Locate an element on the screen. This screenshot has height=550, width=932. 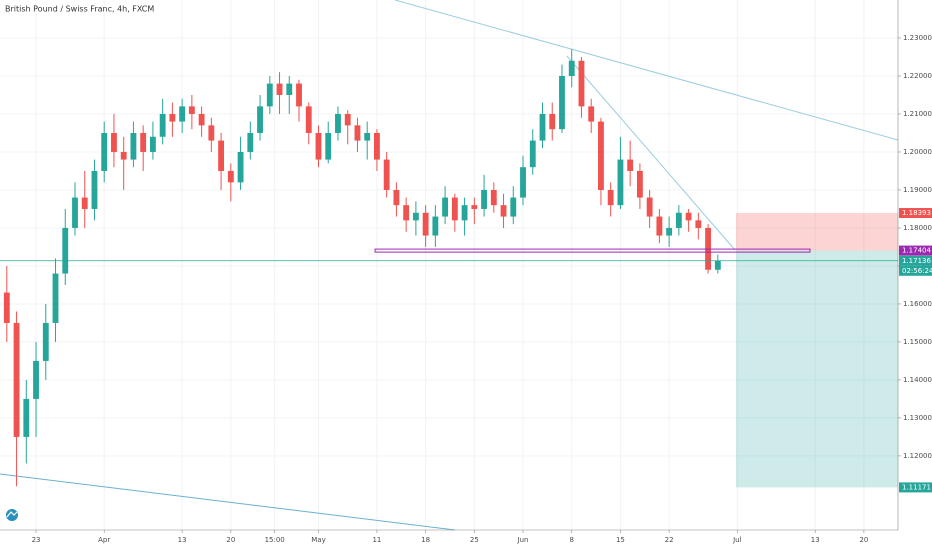
y-tick-label: 1.13000 is located at coordinates (917, 418).